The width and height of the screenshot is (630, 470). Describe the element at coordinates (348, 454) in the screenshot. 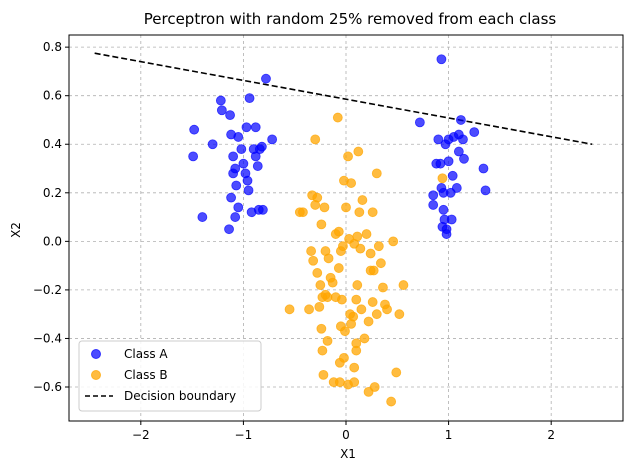

I see `x-axis-label: X1` at that location.